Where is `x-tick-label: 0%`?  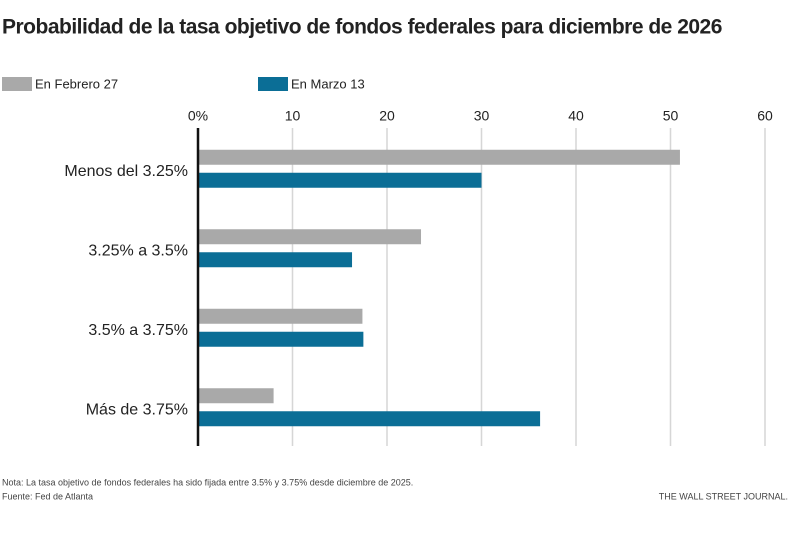
x-tick-label: 0% is located at coordinates (198, 116).